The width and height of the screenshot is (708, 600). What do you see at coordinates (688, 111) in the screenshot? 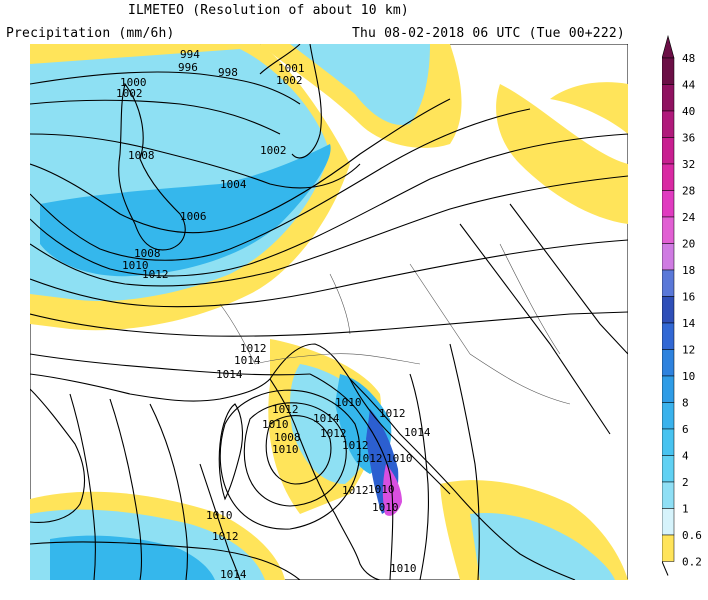
I see `legend-tick-label: 40` at bounding box center [688, 111].